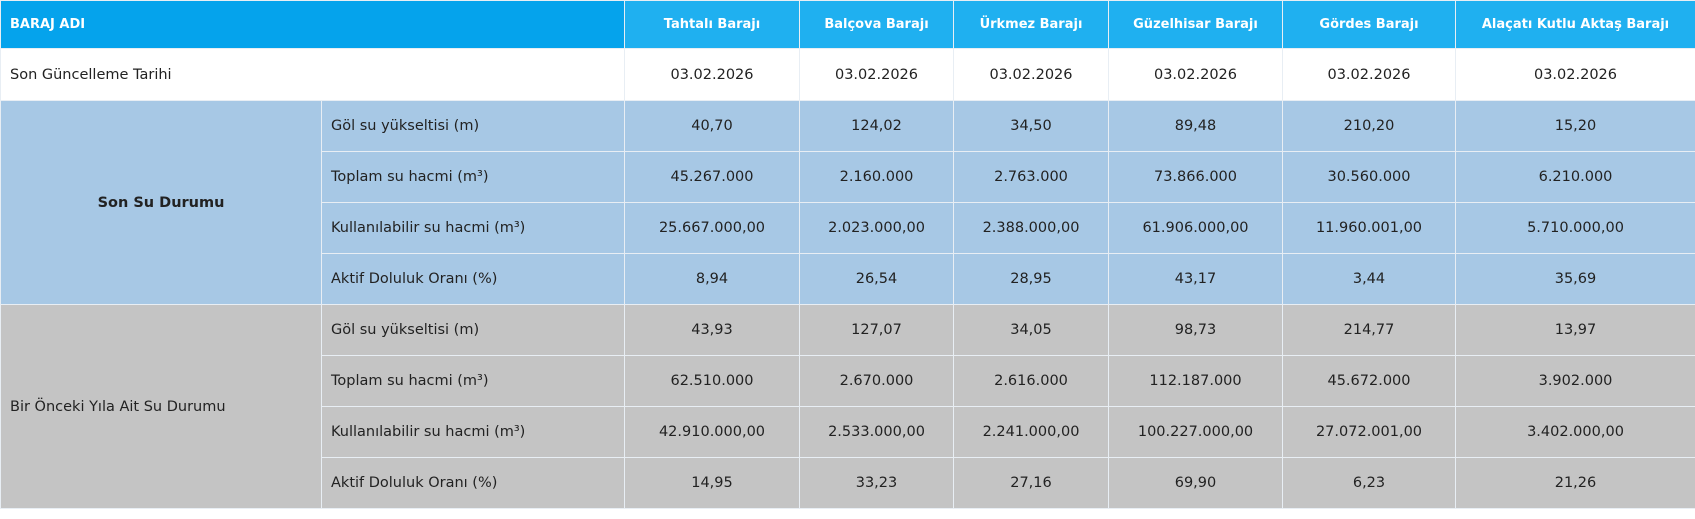 This screenshot has width=1695, height=519. What do you see at coordinates (1369, 177) in the screenshot?
I see `cell: 30.560.000` at bounding box center [1369, 177].